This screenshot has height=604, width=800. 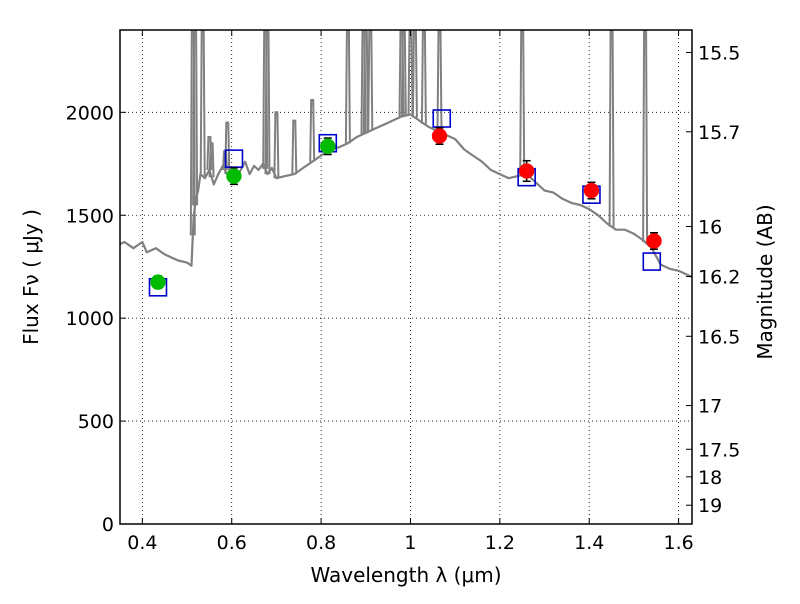 I want to click on mag-tick-label: 16, so click(x=710, y=227).